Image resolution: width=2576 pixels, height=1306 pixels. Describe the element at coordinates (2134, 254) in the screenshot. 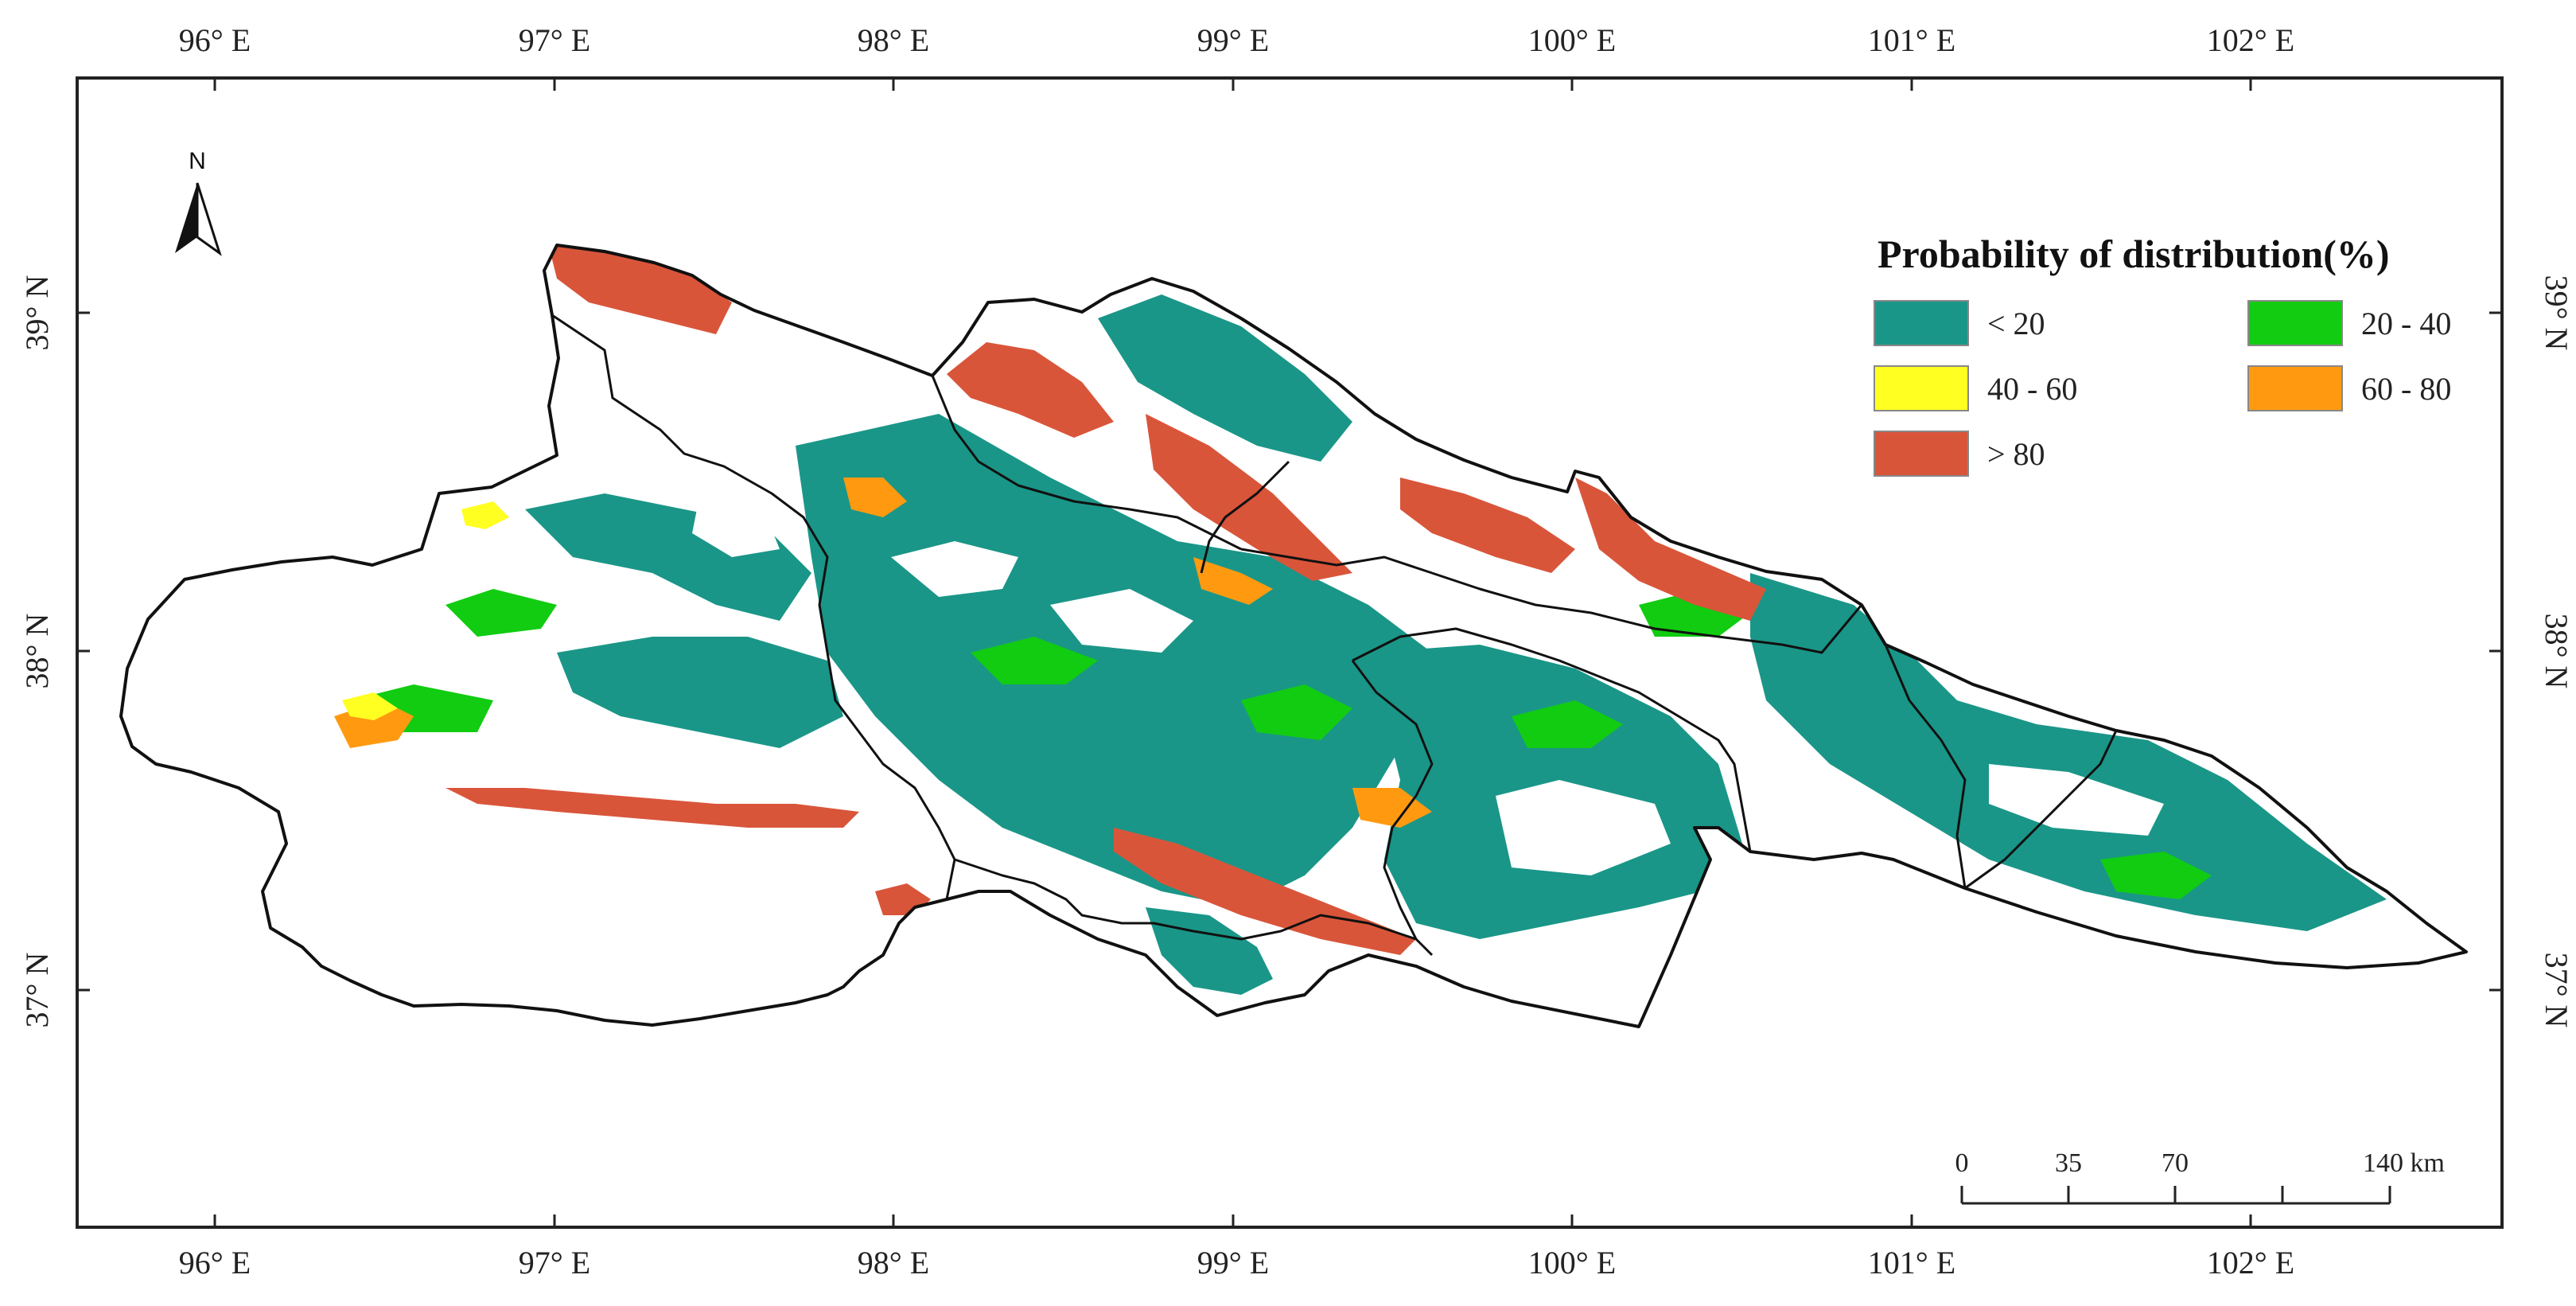

I see `legend-title: Probability of distribution(%)` at that location.